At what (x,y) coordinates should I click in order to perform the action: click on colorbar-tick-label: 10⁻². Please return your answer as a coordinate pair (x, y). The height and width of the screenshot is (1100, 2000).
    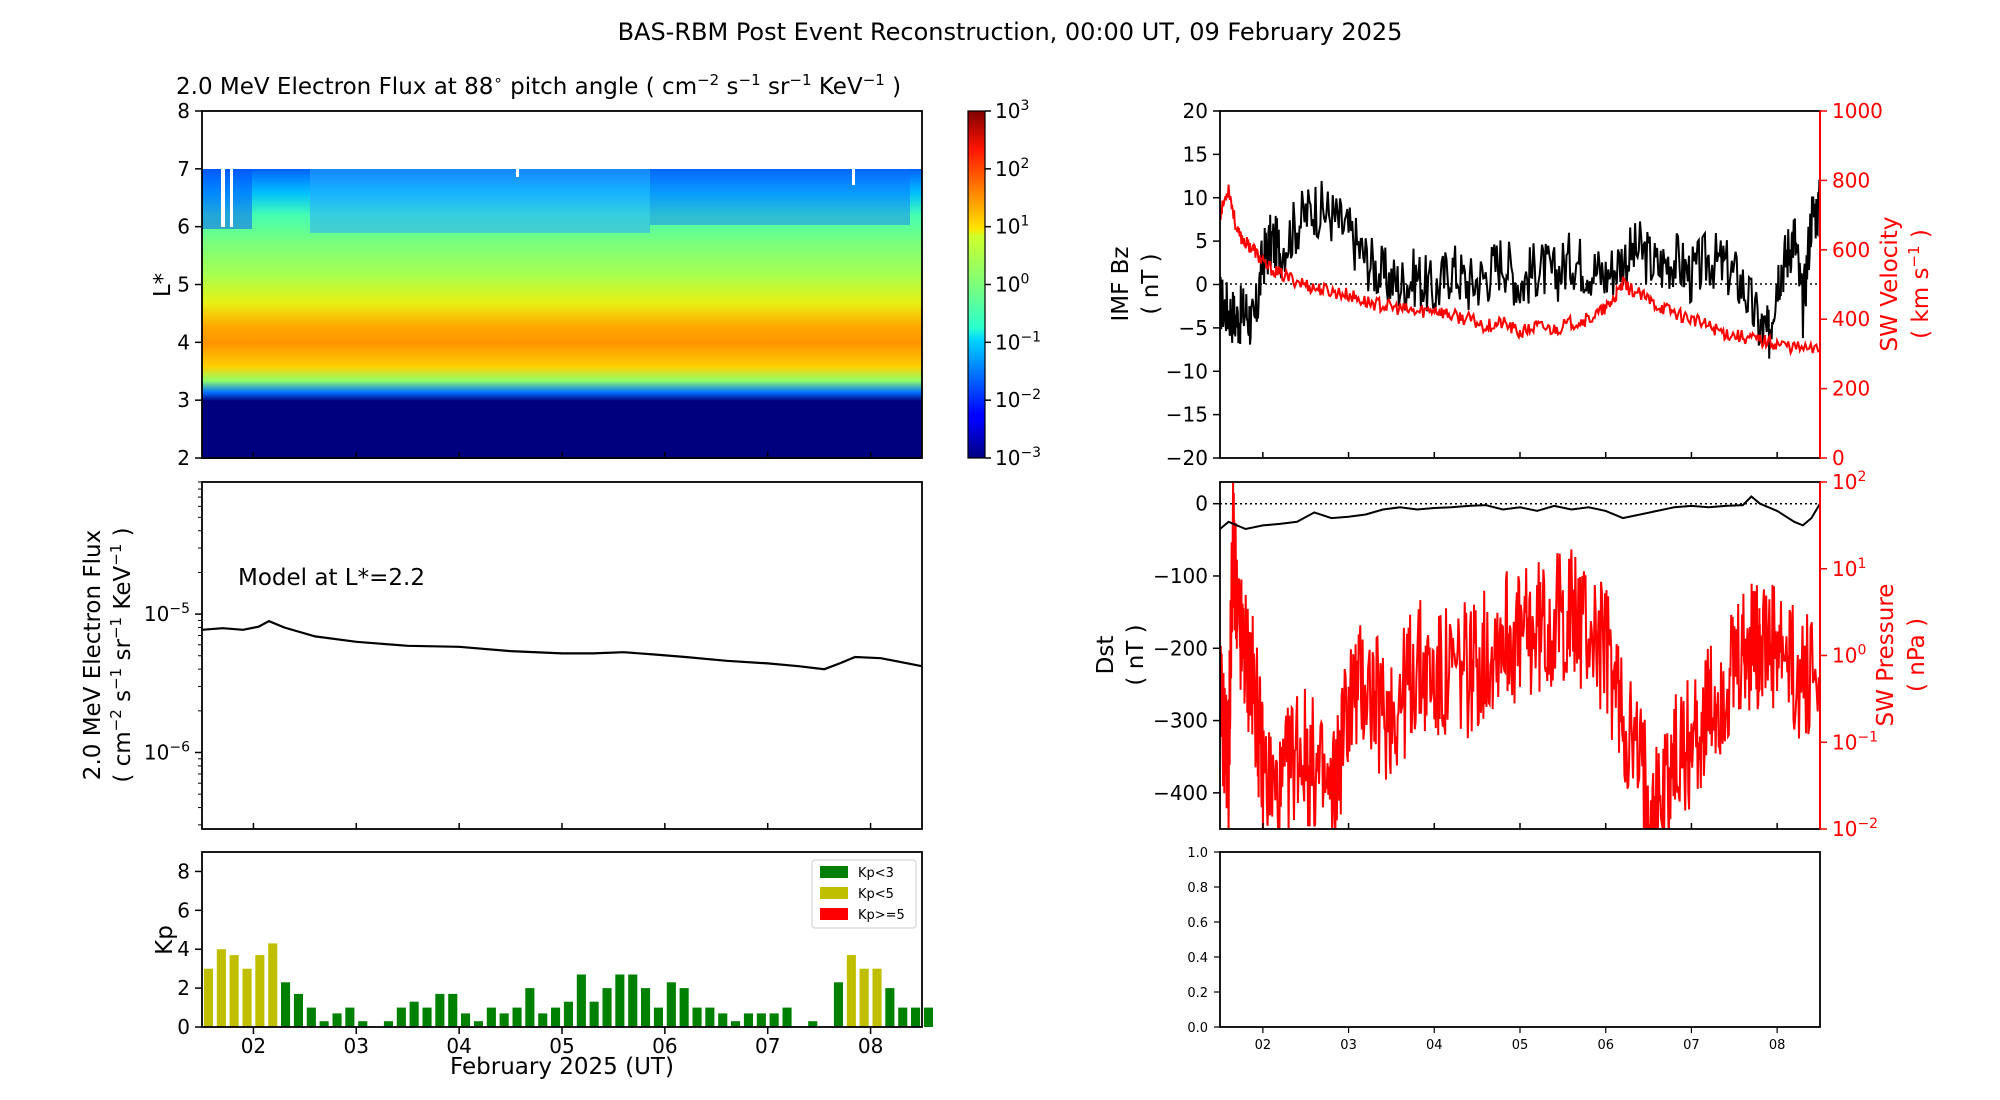
    Looking at the image, I should click on (1018, 399).